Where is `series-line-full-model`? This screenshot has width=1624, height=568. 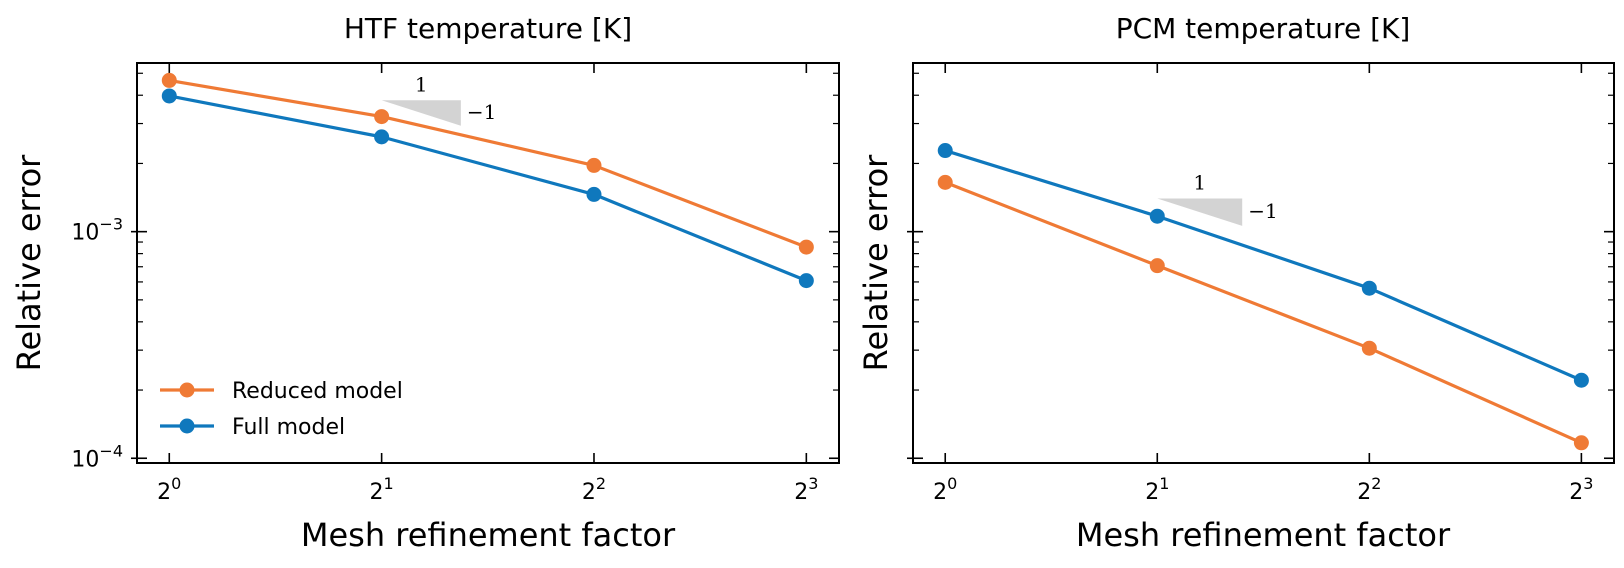
series-line-full-model is located at coordinates (487, 188).